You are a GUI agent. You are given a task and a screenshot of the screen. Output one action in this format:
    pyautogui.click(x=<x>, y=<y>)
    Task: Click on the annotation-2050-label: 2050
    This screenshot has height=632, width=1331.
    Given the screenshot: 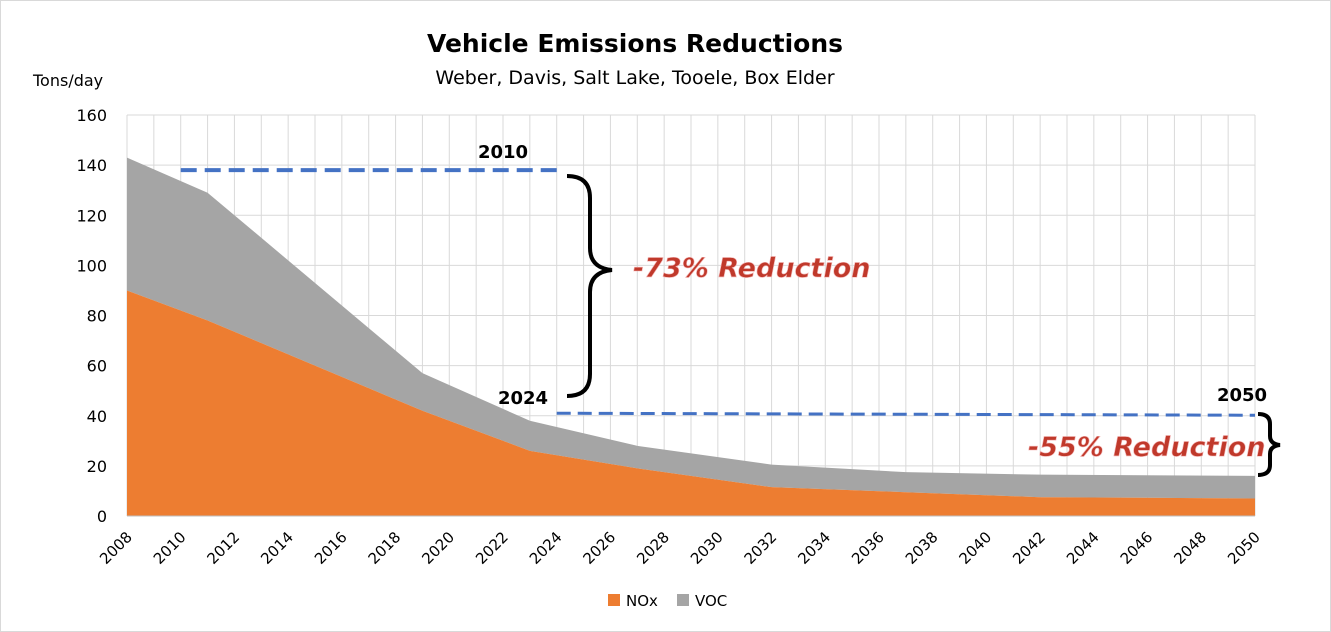 What is the action you would take?
    pyautogui.click(x=1242, y=395)
    